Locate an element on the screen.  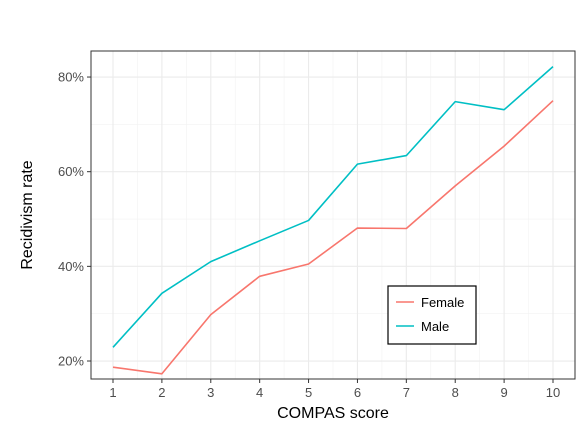
legend-label-male: Male is located at coordinates (435, 326).